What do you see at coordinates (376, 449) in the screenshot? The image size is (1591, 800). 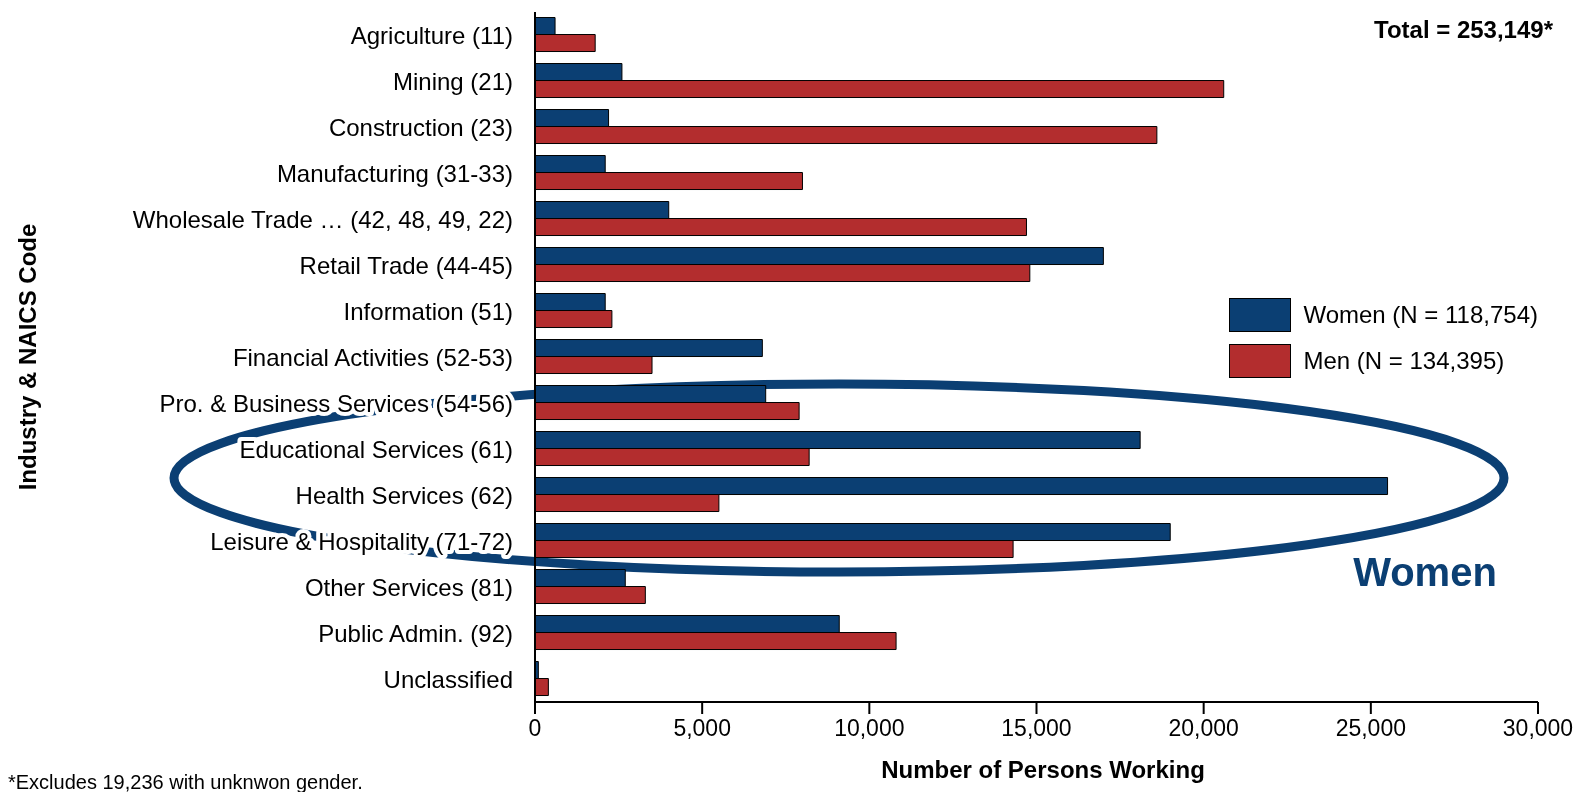 I see `y-tick-label: Educational Services (61)` at bounding box center [376, 449].